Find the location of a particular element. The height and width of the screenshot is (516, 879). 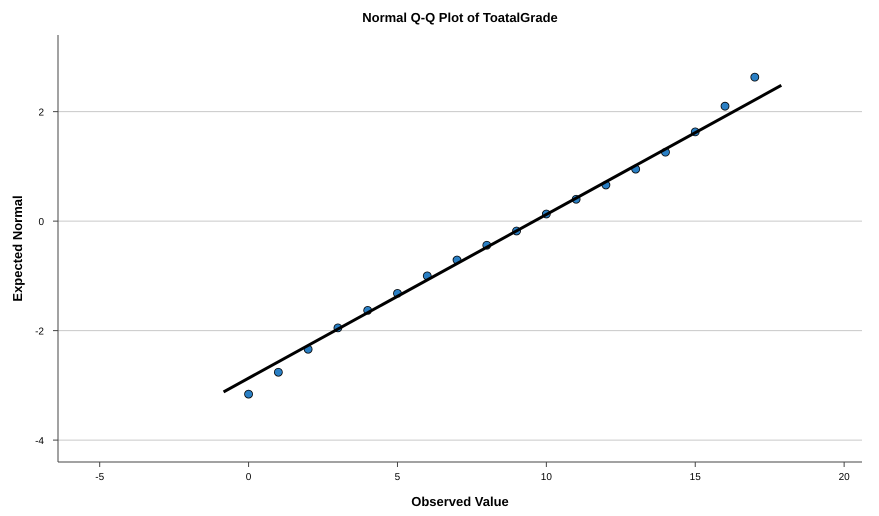

x-tick-label: 20 is located at coordinates (844, 477).